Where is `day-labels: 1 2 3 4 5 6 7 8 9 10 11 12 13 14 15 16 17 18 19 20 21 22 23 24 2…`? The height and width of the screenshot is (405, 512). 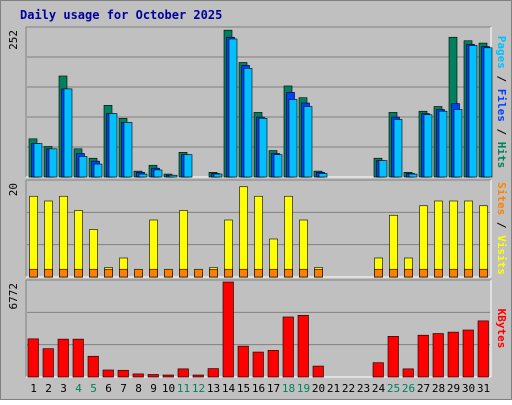 day-labels: 1 2 3 4 5 6 7 8 9 10 11 12 13 14 15 16 17 18 19 20 21 22 23 24 2… is located at coordinates (260, 388).